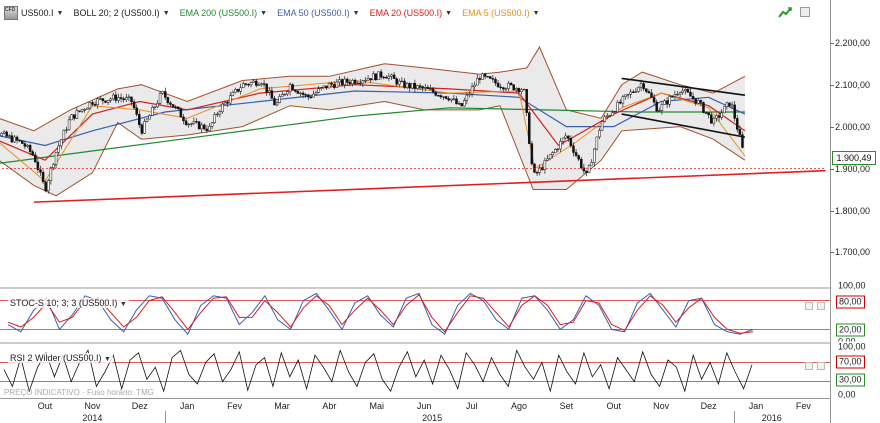  What do you see at coordinates (853, 84) in the screenshot?
I see `price-tick-label: 2.100,00` at bounding box center [853, 84].